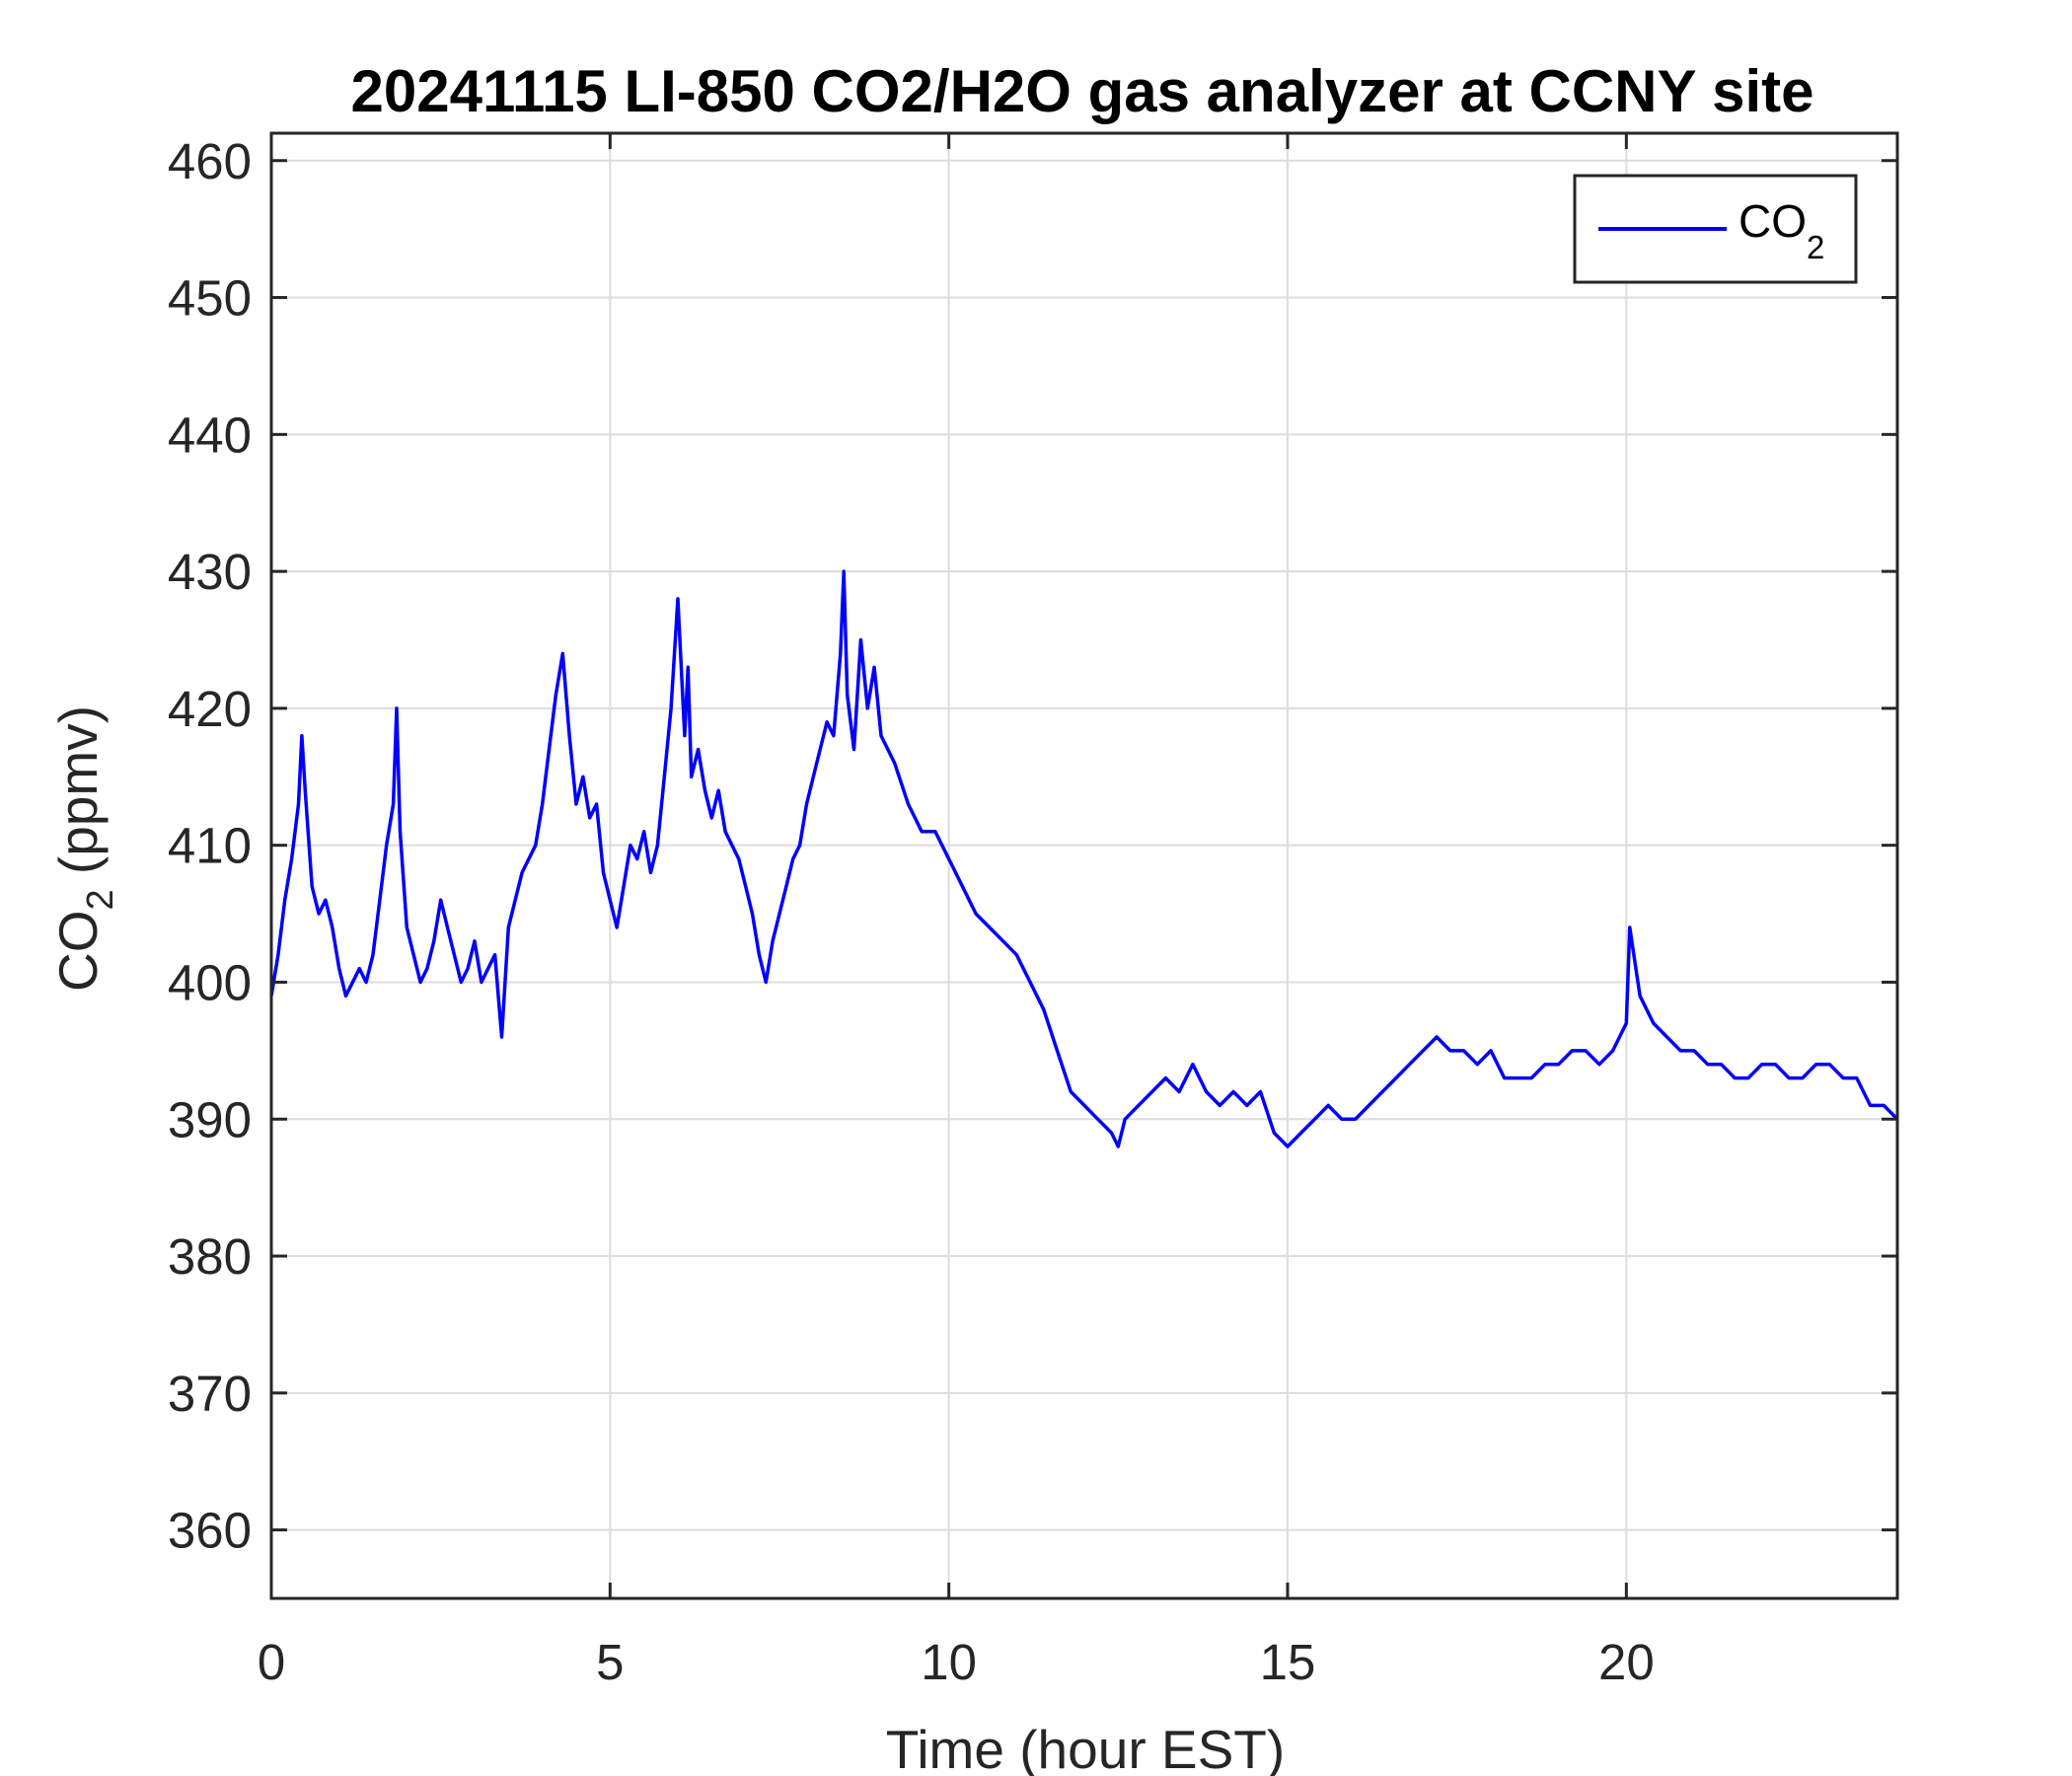  I want to click on legend-entry-co2: CO2, so click(1781, 230).